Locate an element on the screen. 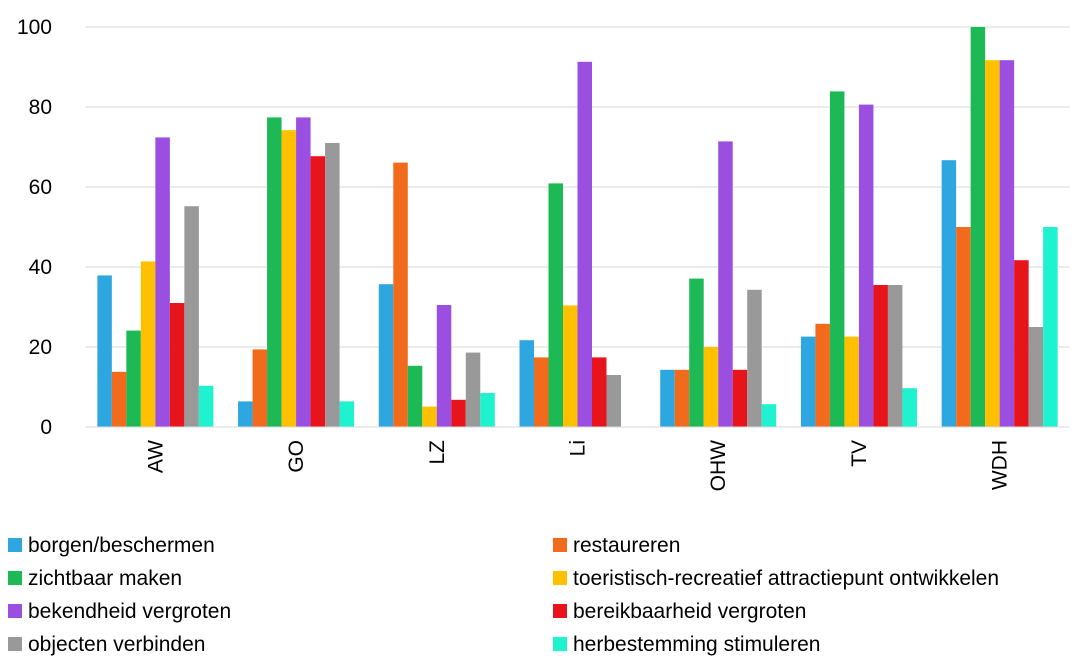  y-axis-tick-labels: 0 20 40 60 80 100 is located at coordinates (34, 227).